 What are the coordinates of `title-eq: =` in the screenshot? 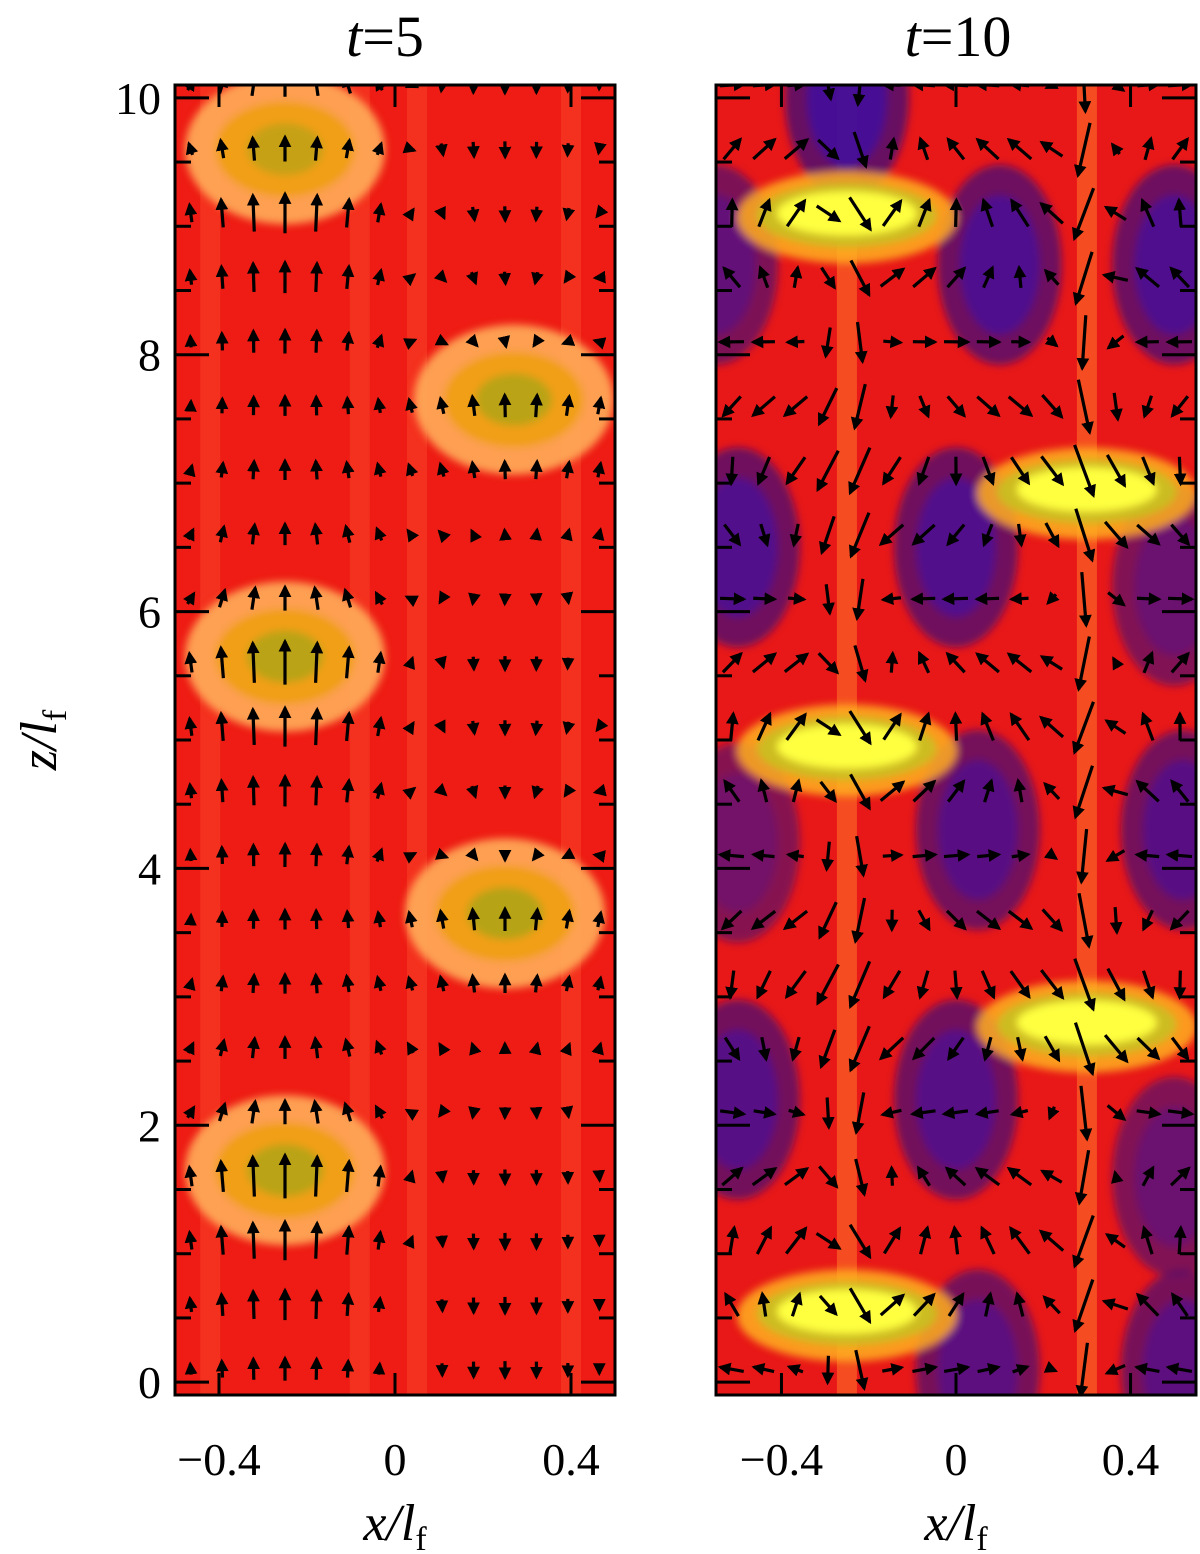 It's located at (378, 36).